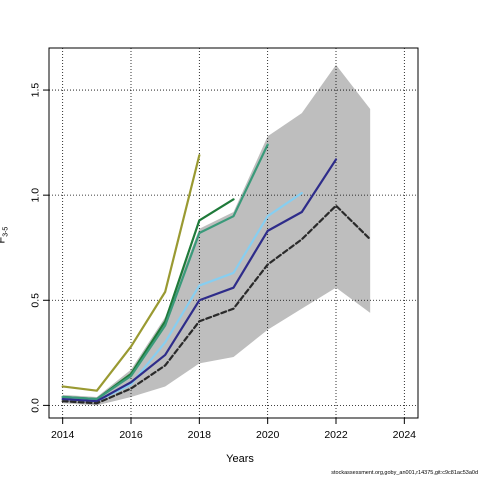  What do you see at coordinates (36, 90) in the screenshot?
I see `y-tick-label: 1.5` at bounding box center [36, 90].